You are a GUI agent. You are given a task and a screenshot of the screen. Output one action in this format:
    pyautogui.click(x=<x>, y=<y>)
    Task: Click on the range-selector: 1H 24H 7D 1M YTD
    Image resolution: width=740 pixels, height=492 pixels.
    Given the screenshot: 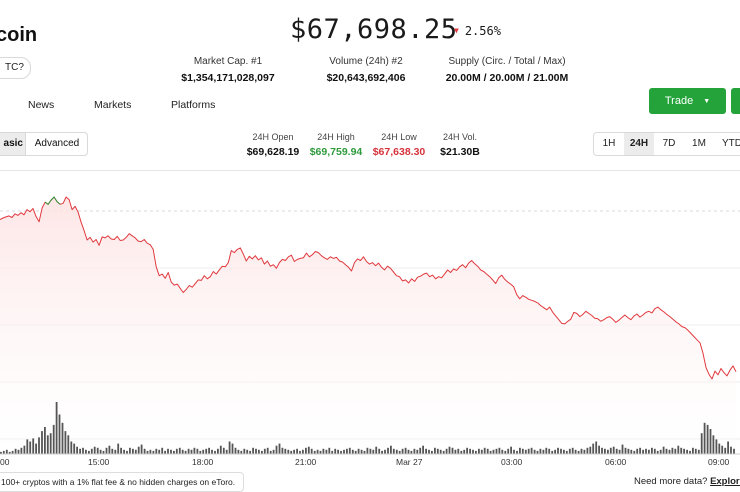 What is the action you would take?
    pyautogui.click(x=666, y=144)
    